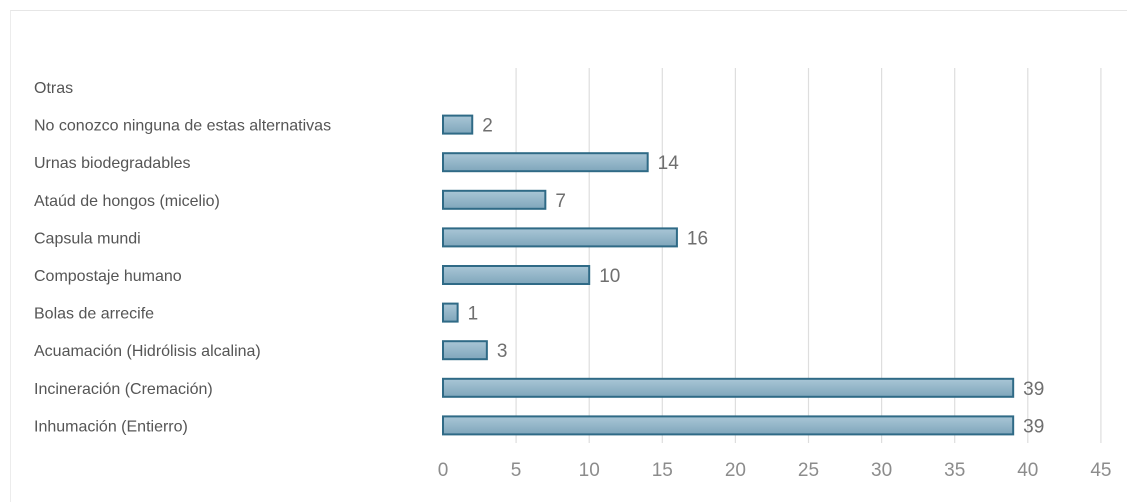 The image size is (1128, 503). What do you see at coordinates (112, 163) in the screenshot?
I see `category-label: Urnas biodegradables` at bounding box center [112, 163].